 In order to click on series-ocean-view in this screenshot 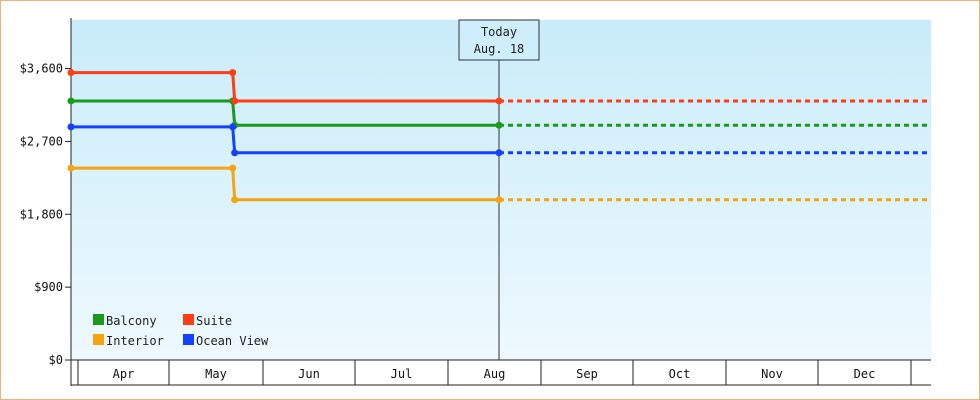, I will do `click(499, 140)`.